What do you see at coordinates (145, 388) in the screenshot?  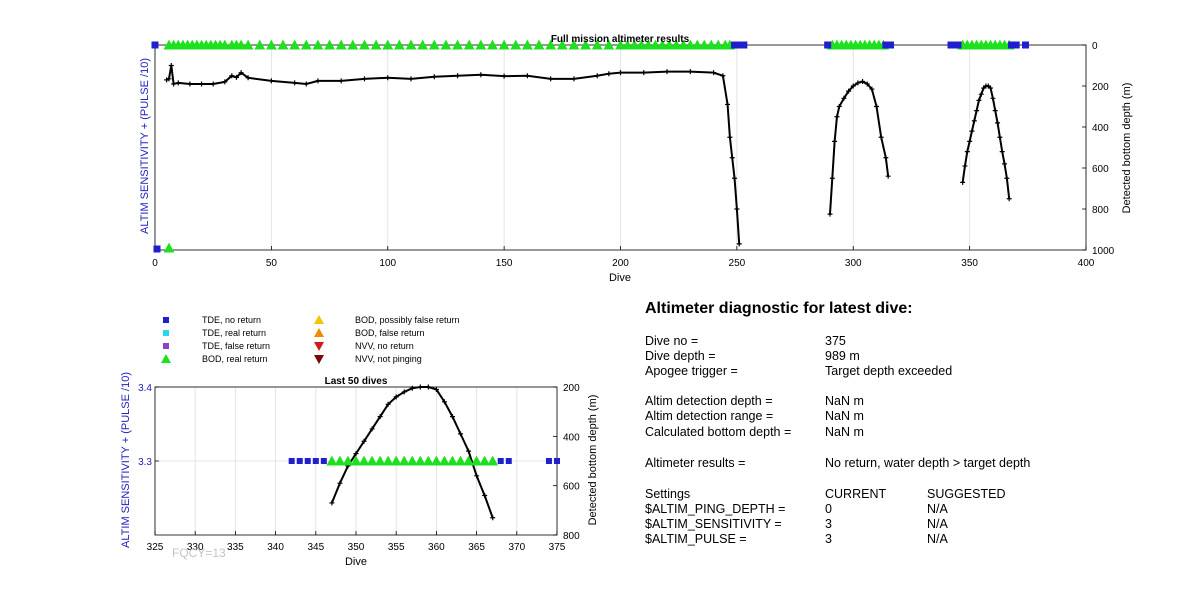 I see `last50-left-tick-label: 3.4` at bounding box center [145, 388].